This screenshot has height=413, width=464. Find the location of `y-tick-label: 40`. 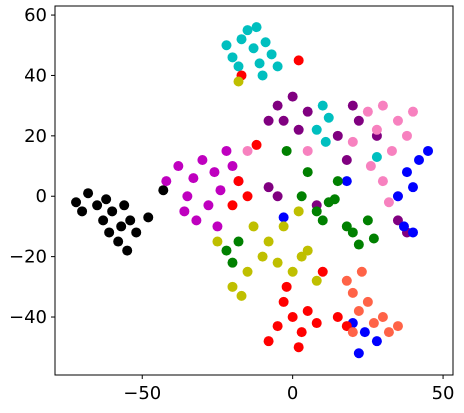

y-tick-label: 40 is located at coordinates (35, 75).